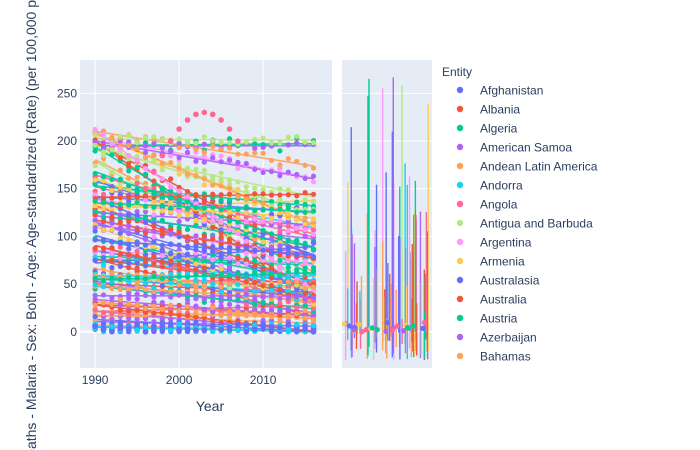 This screenshot has height=450, width=700. I want to click on legend-item: Angola, so click(487, 205).